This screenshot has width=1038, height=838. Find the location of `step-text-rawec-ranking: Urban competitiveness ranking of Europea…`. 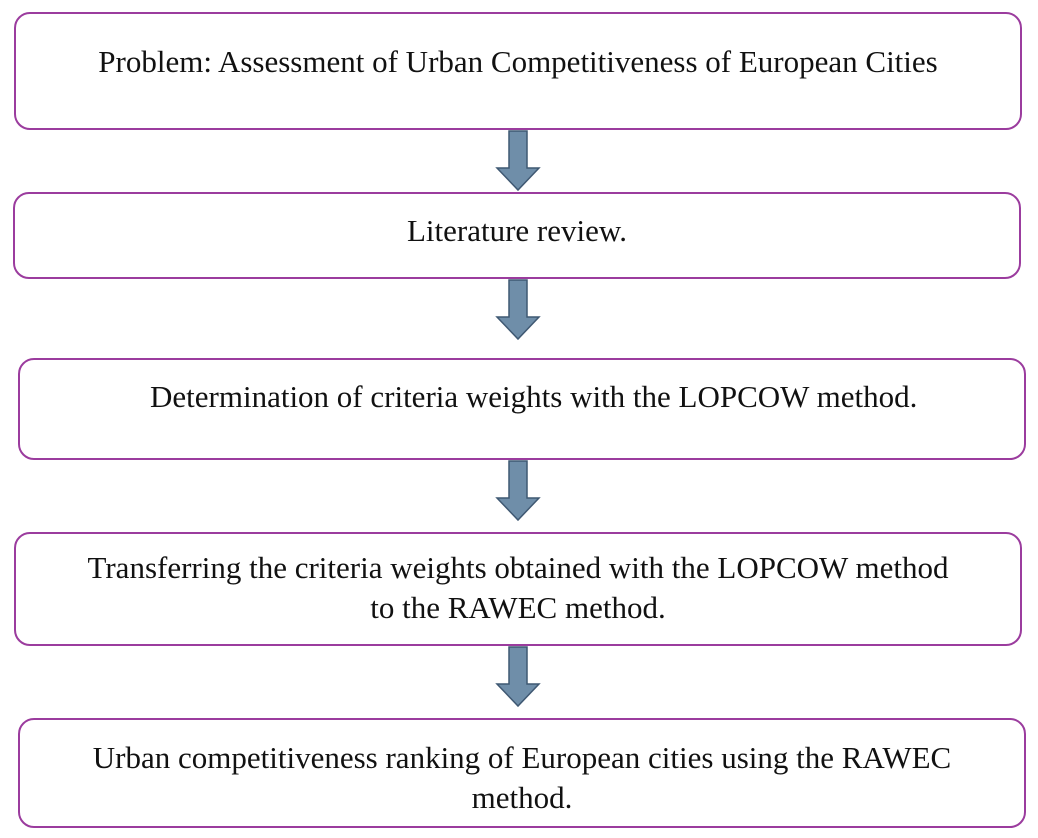

step-text-rawec-ranking: Urban competitiveness ranking of Europea… is located at coordinates (522, 778).